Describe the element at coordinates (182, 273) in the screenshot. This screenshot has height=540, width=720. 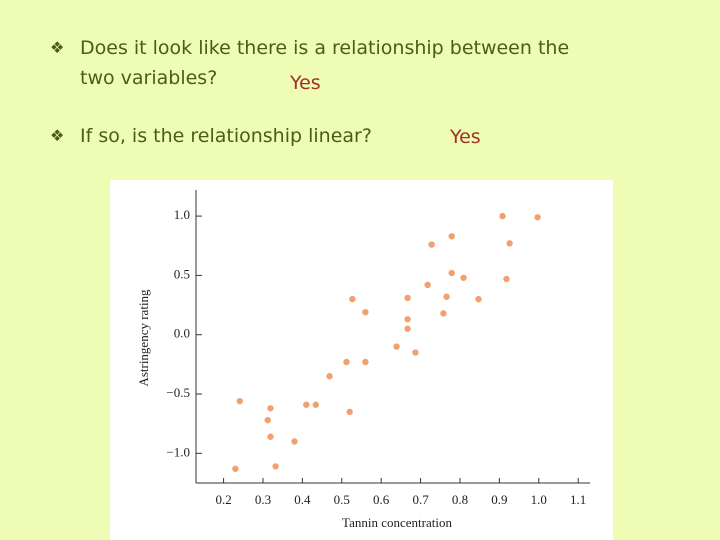
I see `y-tick-label: 0.5` at that location.